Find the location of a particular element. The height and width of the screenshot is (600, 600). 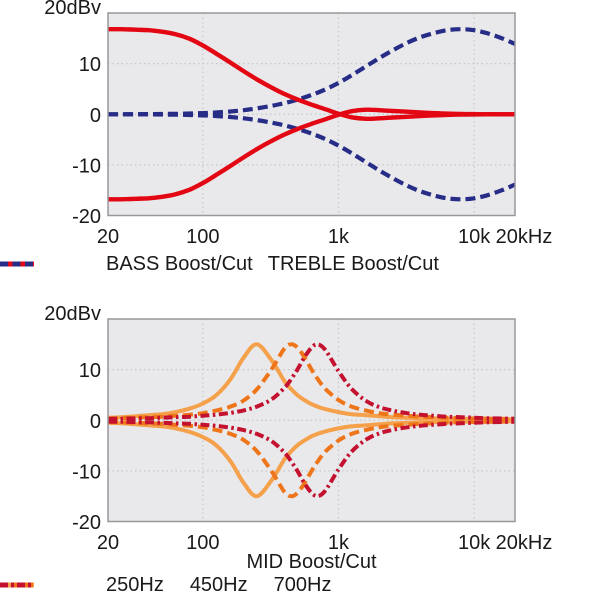

mid-legend: 250Hz 450Hz 700Hz is located at coordinates (300, 585).